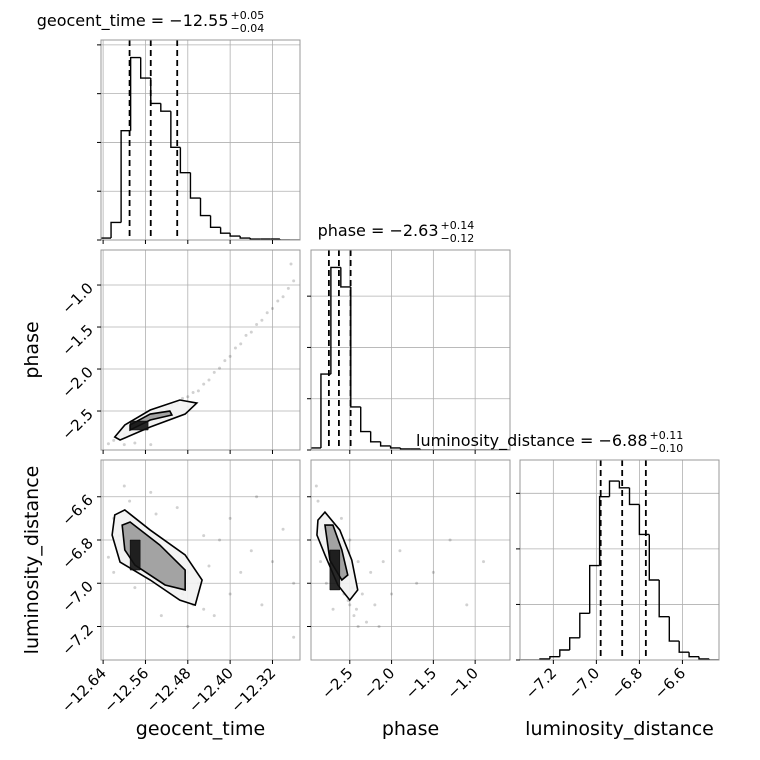 The width and height of the screenshot is (760, 760). Describe the element at coordinates (133, 21) in the screenshot. I see `panel-title: geocent_time = −12.55` at that location.